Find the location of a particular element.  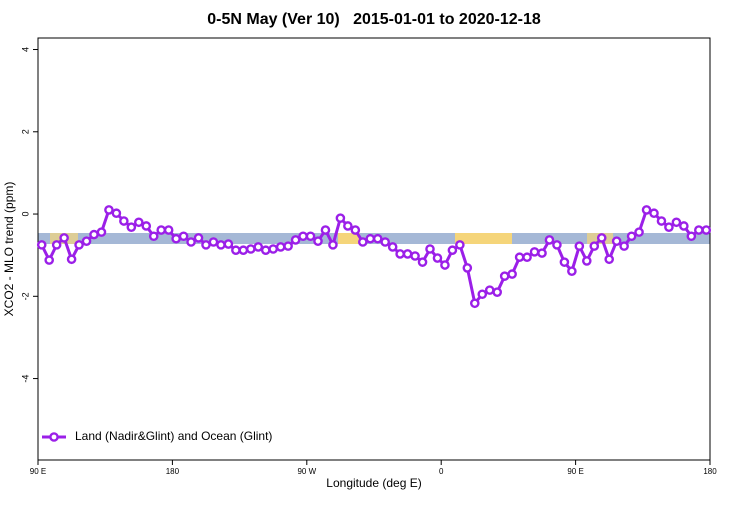

x-tick-label: 0 is located at coordinates (441, 471).